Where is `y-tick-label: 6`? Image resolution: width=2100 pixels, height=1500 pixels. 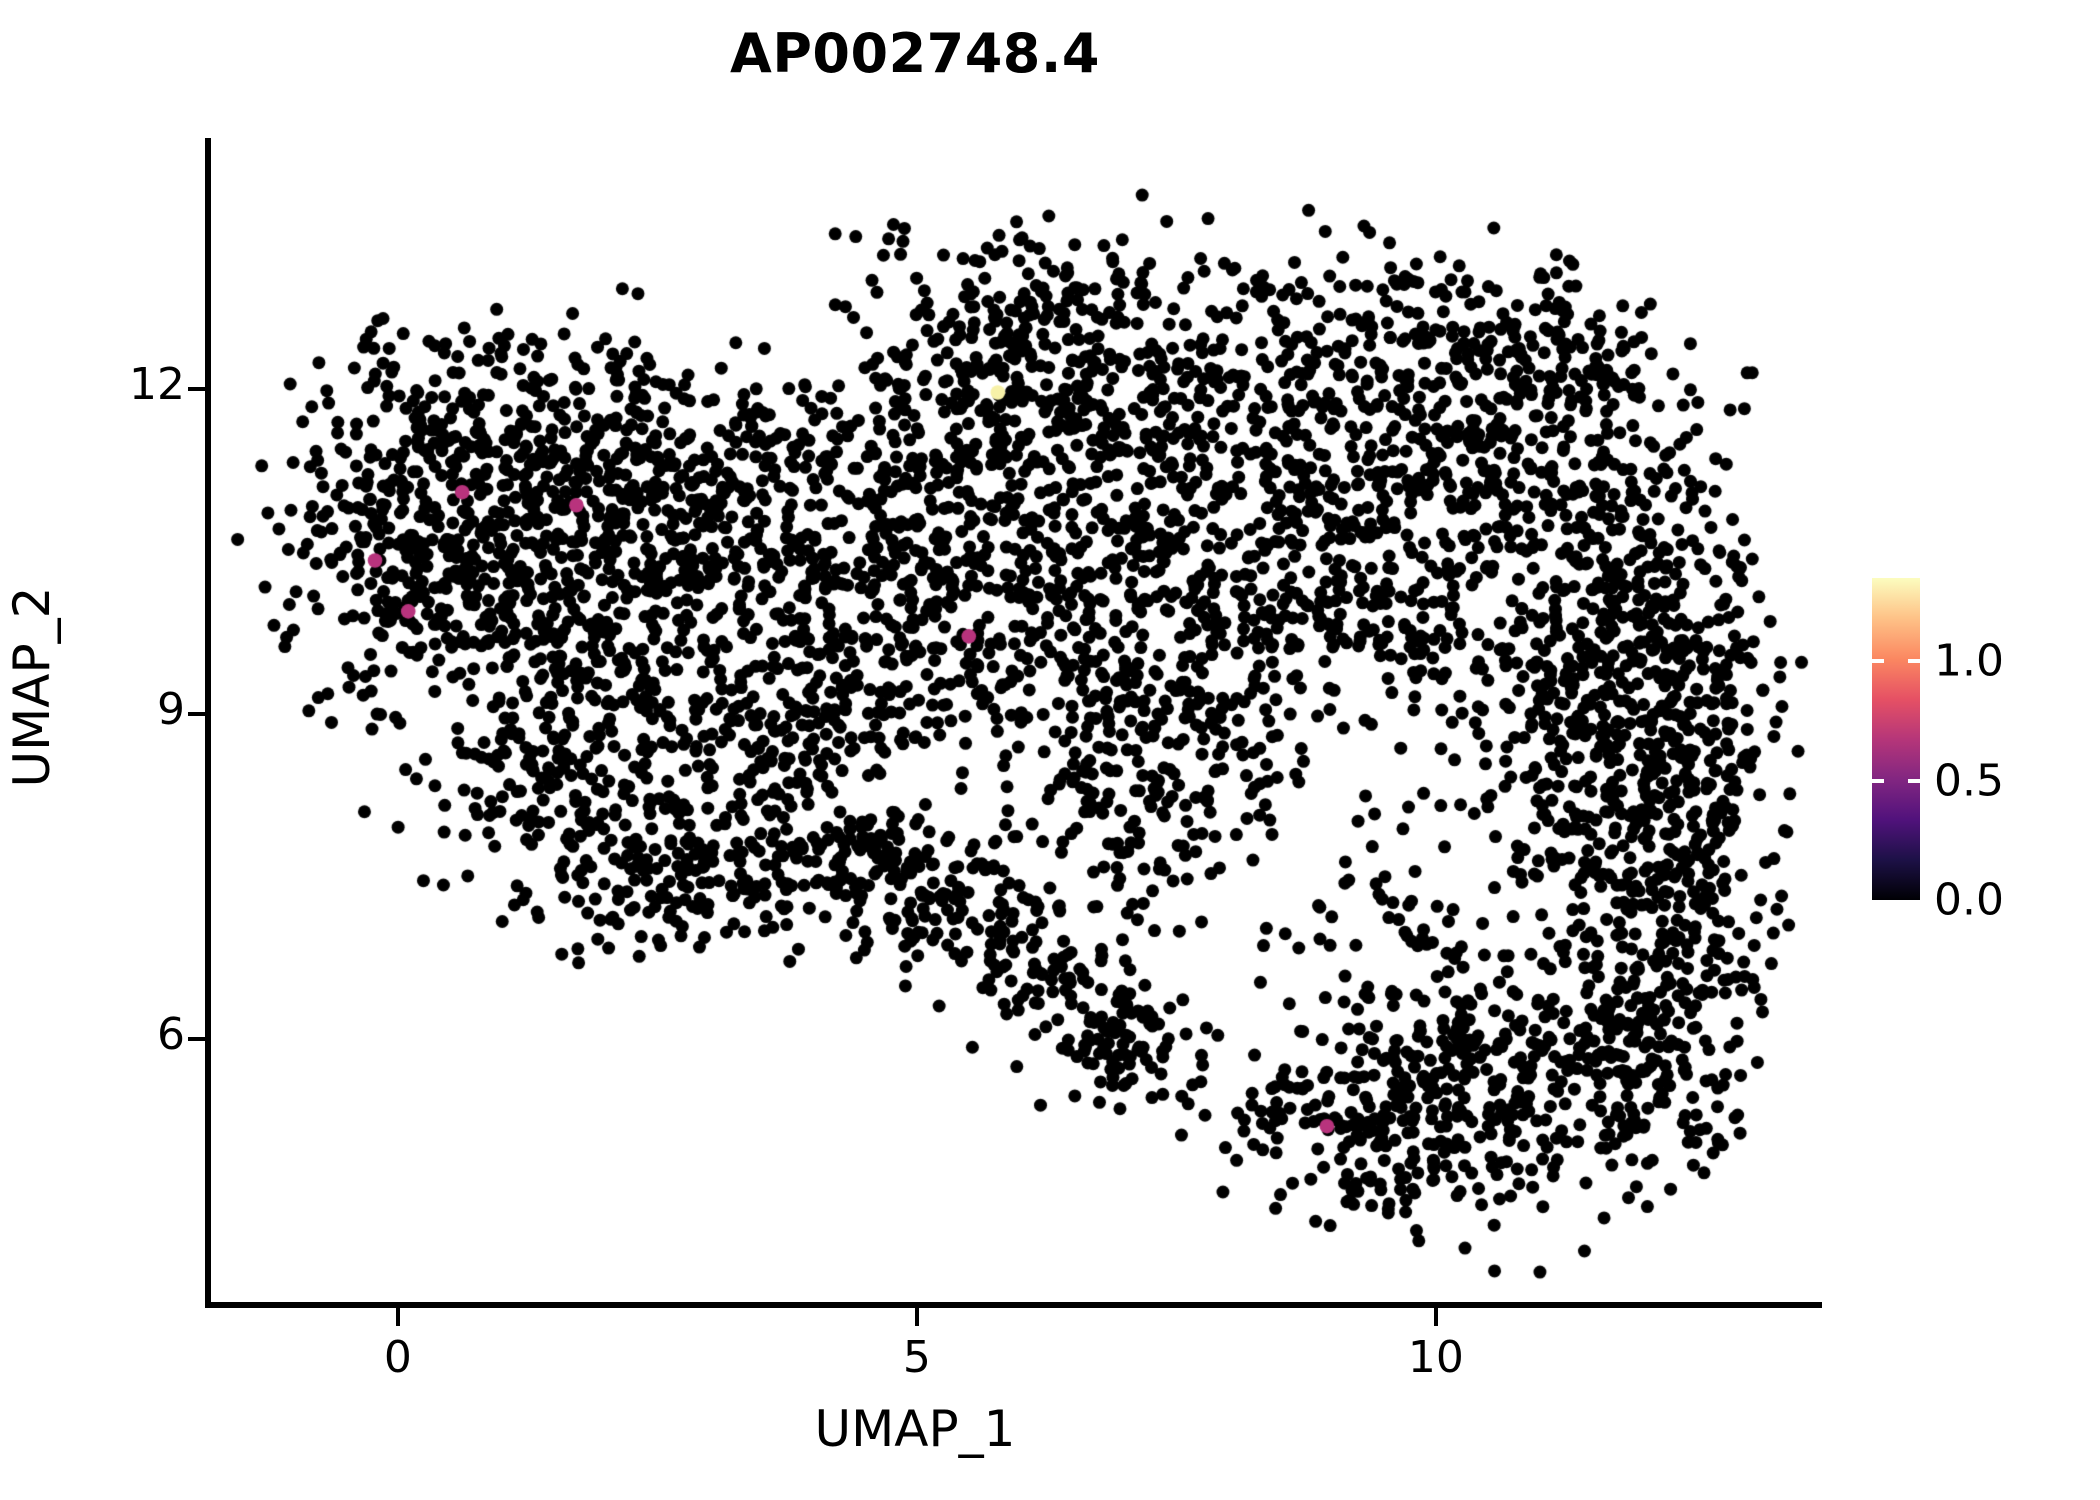
y-tick-label: 6 is located at coordinates (171, 1035).